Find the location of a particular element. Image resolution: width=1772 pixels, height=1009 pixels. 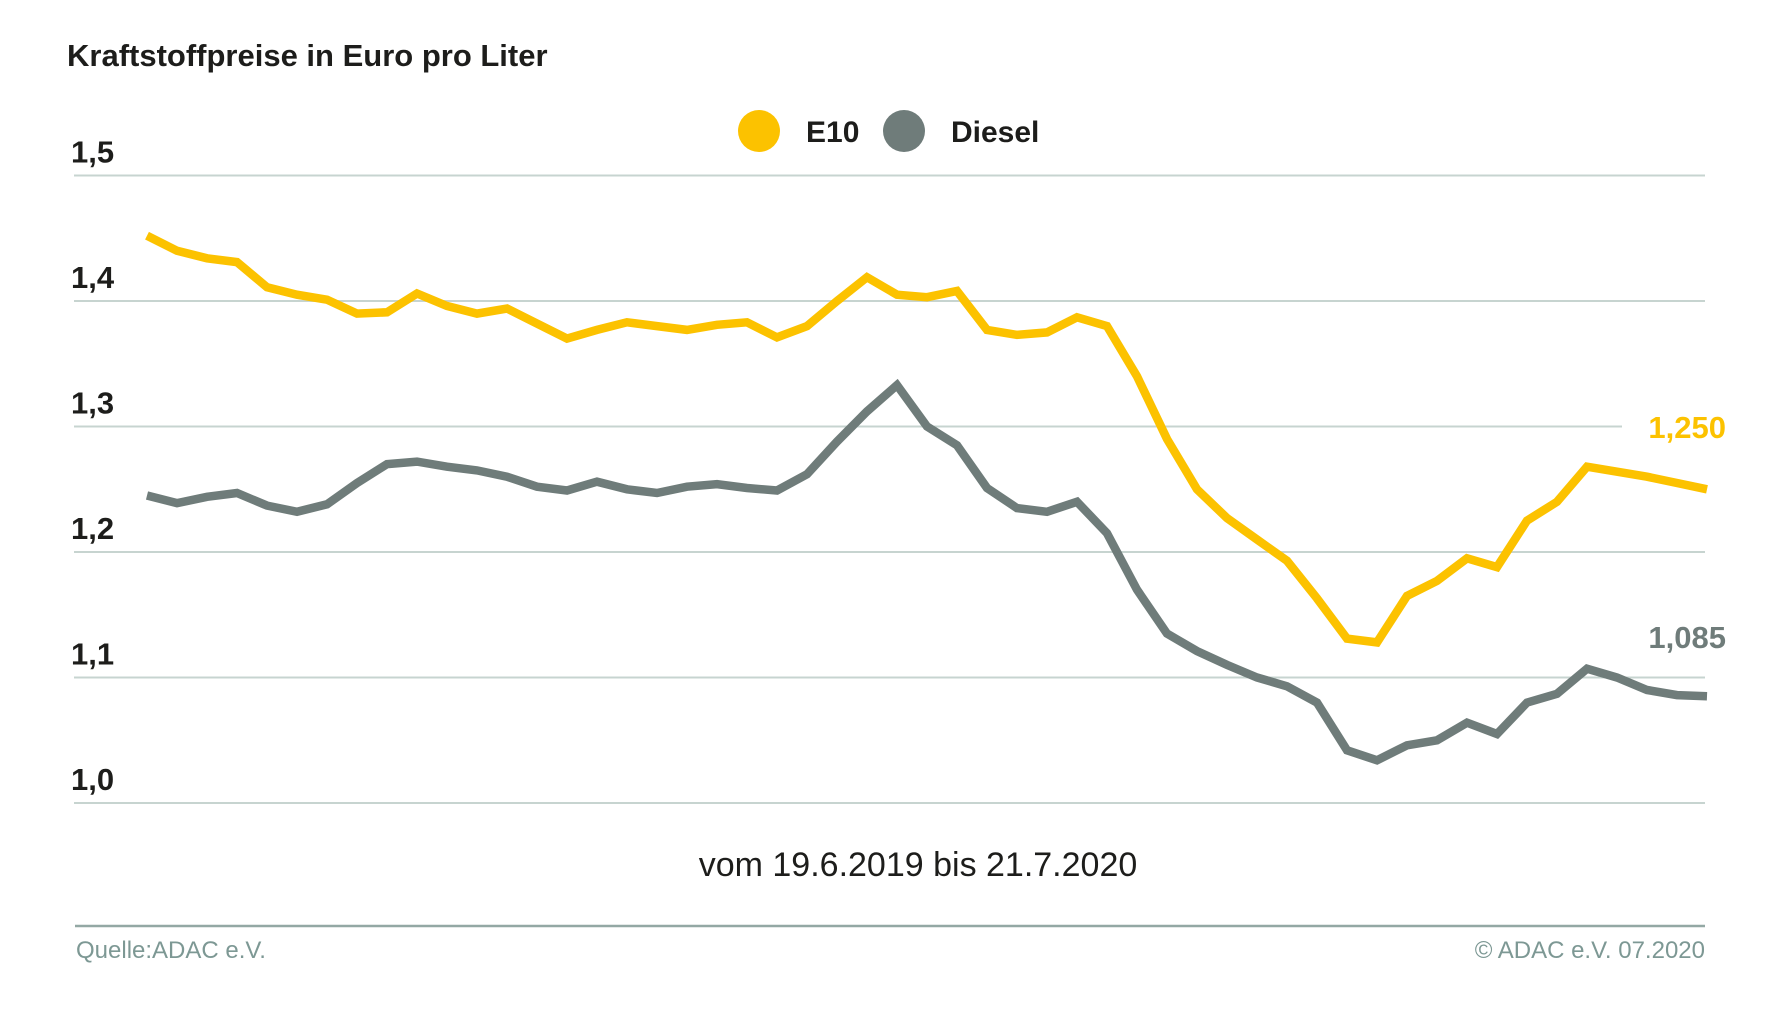

legend: E10 Diesel is located at coordinates (888, 131).